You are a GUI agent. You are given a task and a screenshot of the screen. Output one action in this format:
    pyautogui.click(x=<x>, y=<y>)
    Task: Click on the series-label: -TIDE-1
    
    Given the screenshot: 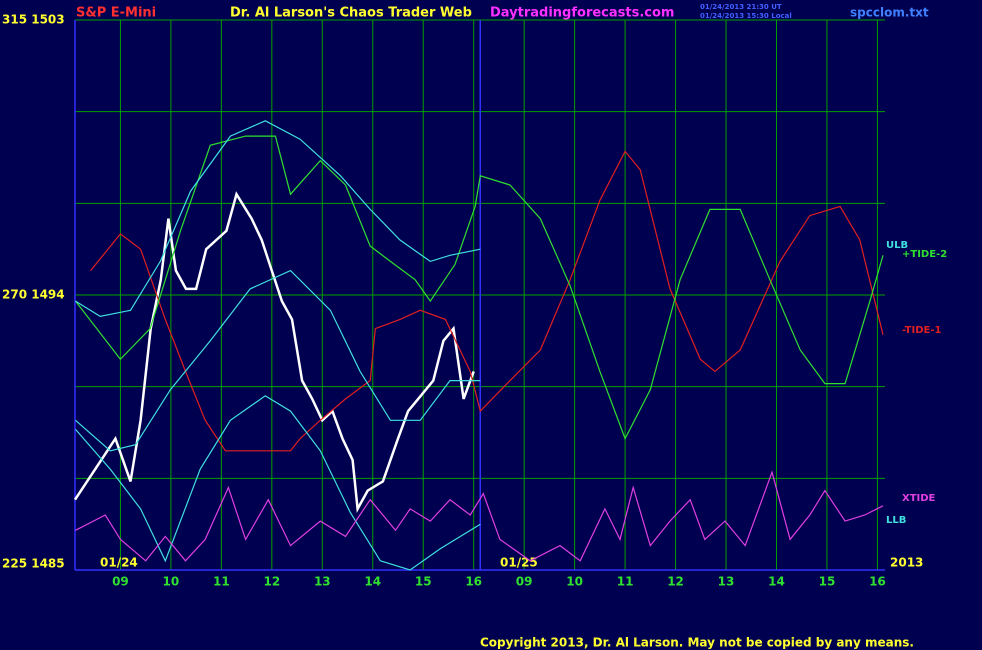 What is the action you would take?
    pyautogui.click(x=922, y=330)
    